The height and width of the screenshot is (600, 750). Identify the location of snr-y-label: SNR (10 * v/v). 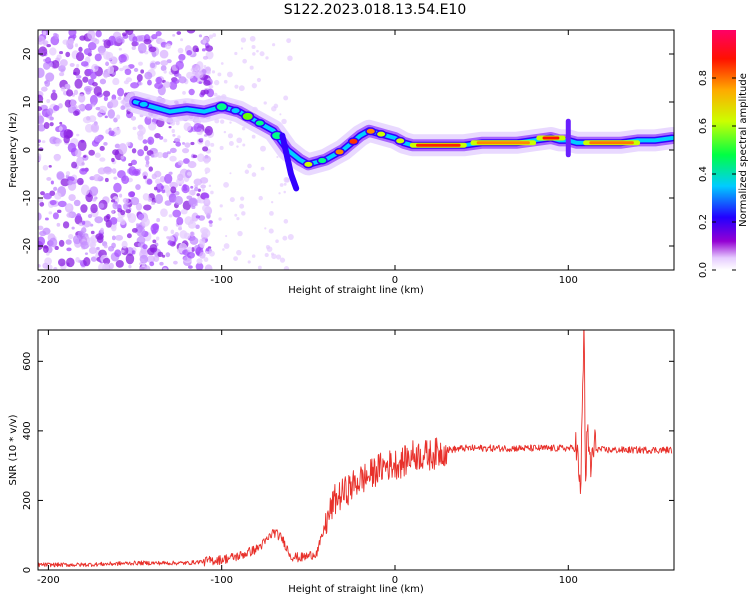
(13, 449).